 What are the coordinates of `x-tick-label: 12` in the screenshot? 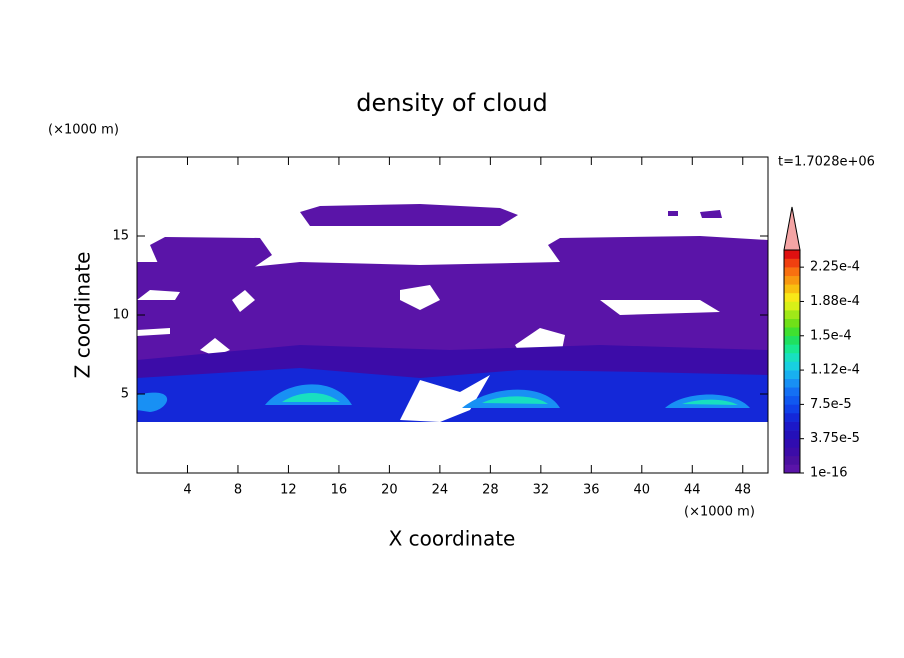 It's located at (288, 490).